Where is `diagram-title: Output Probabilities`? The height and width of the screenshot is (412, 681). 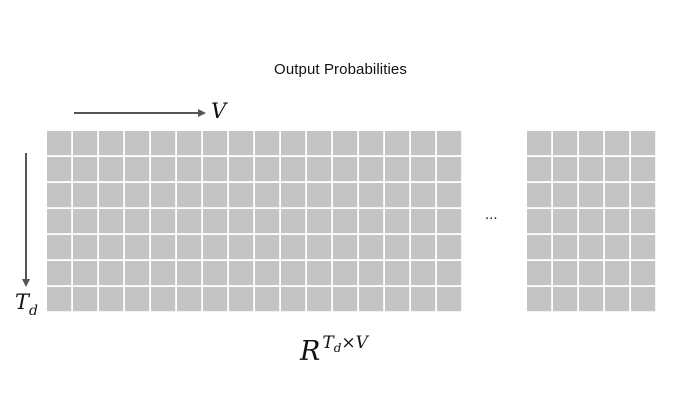
diagram-title: Output Probabilities is located at coordinates (340, 69).